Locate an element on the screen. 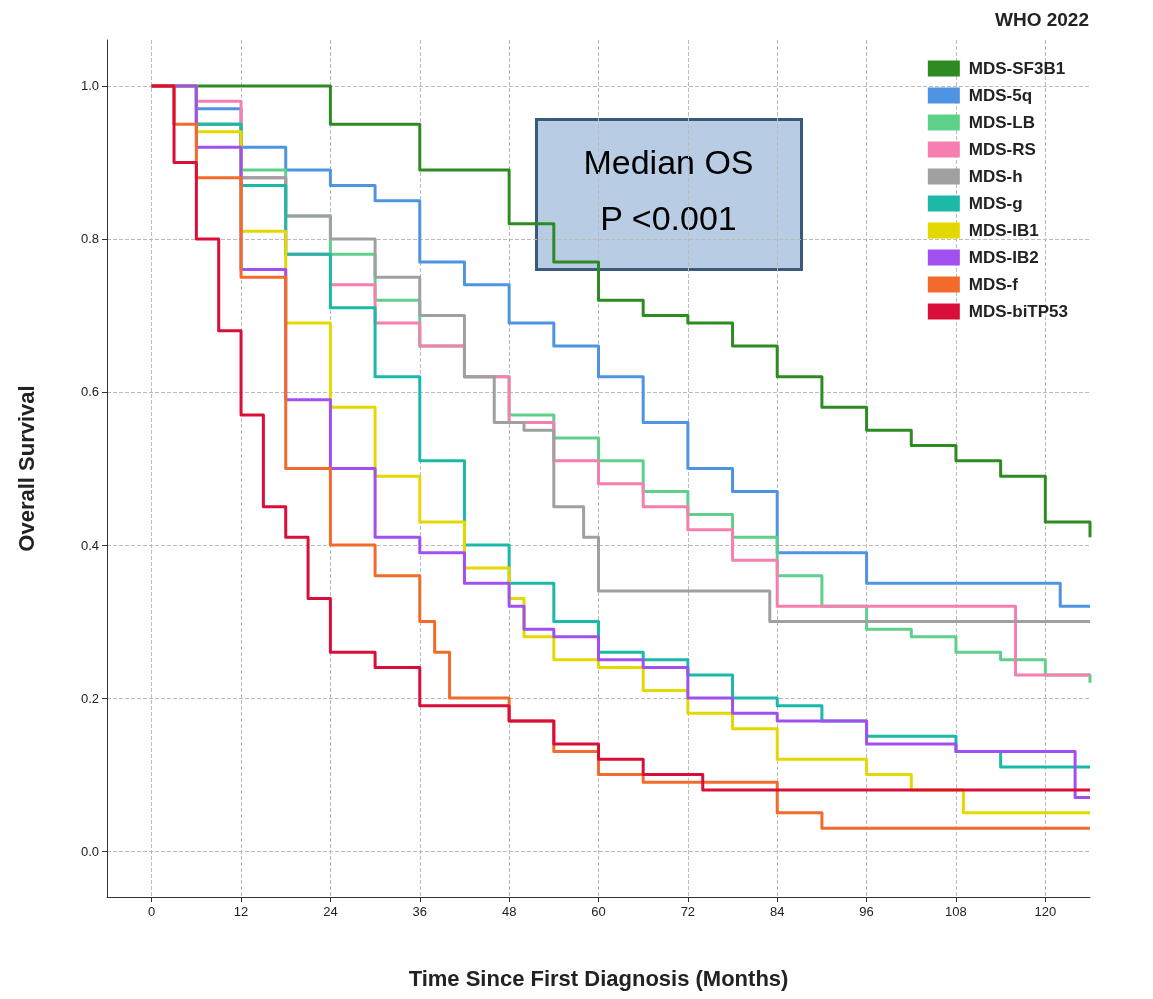 The image size is (1153, 999). legend-label: MDS-h is located at coordinates (995, 176).